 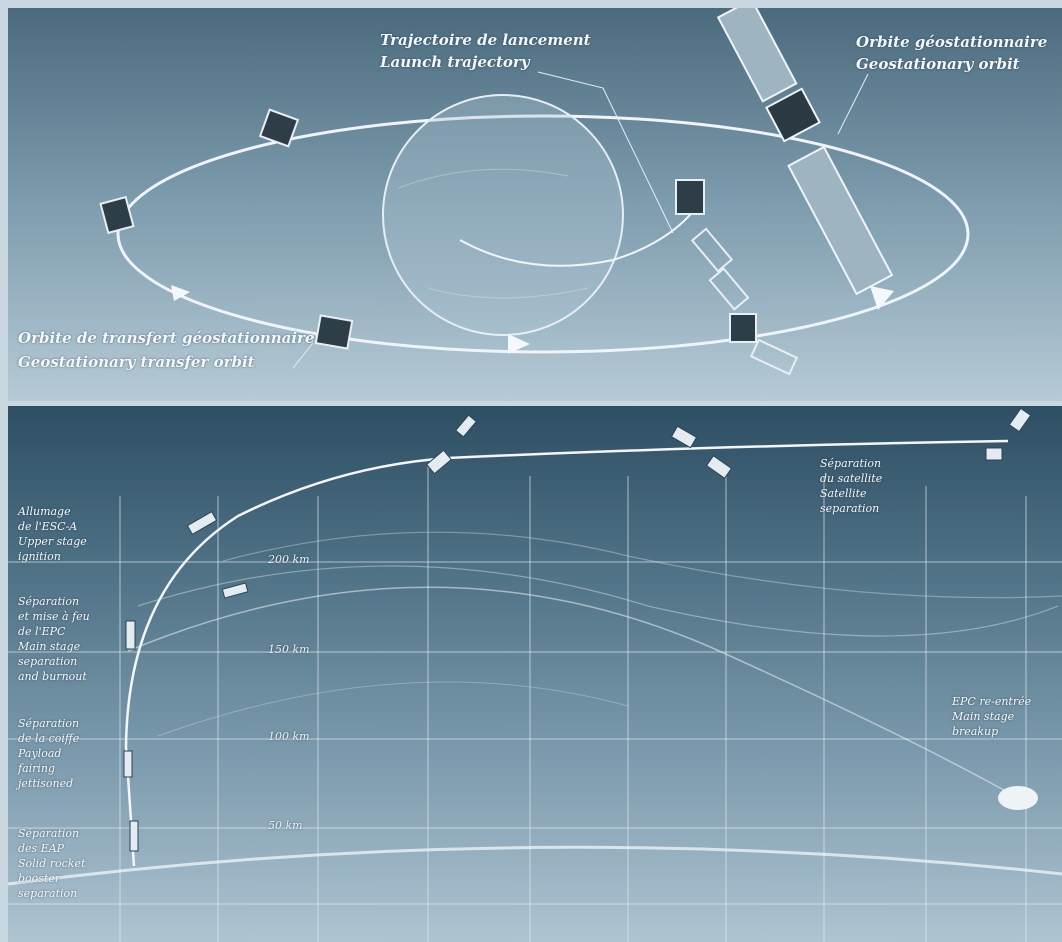 What do you see at coordinates (605, 152) in the screenshot?
I see `launch-leader-line` at bounding box center [605, 152].